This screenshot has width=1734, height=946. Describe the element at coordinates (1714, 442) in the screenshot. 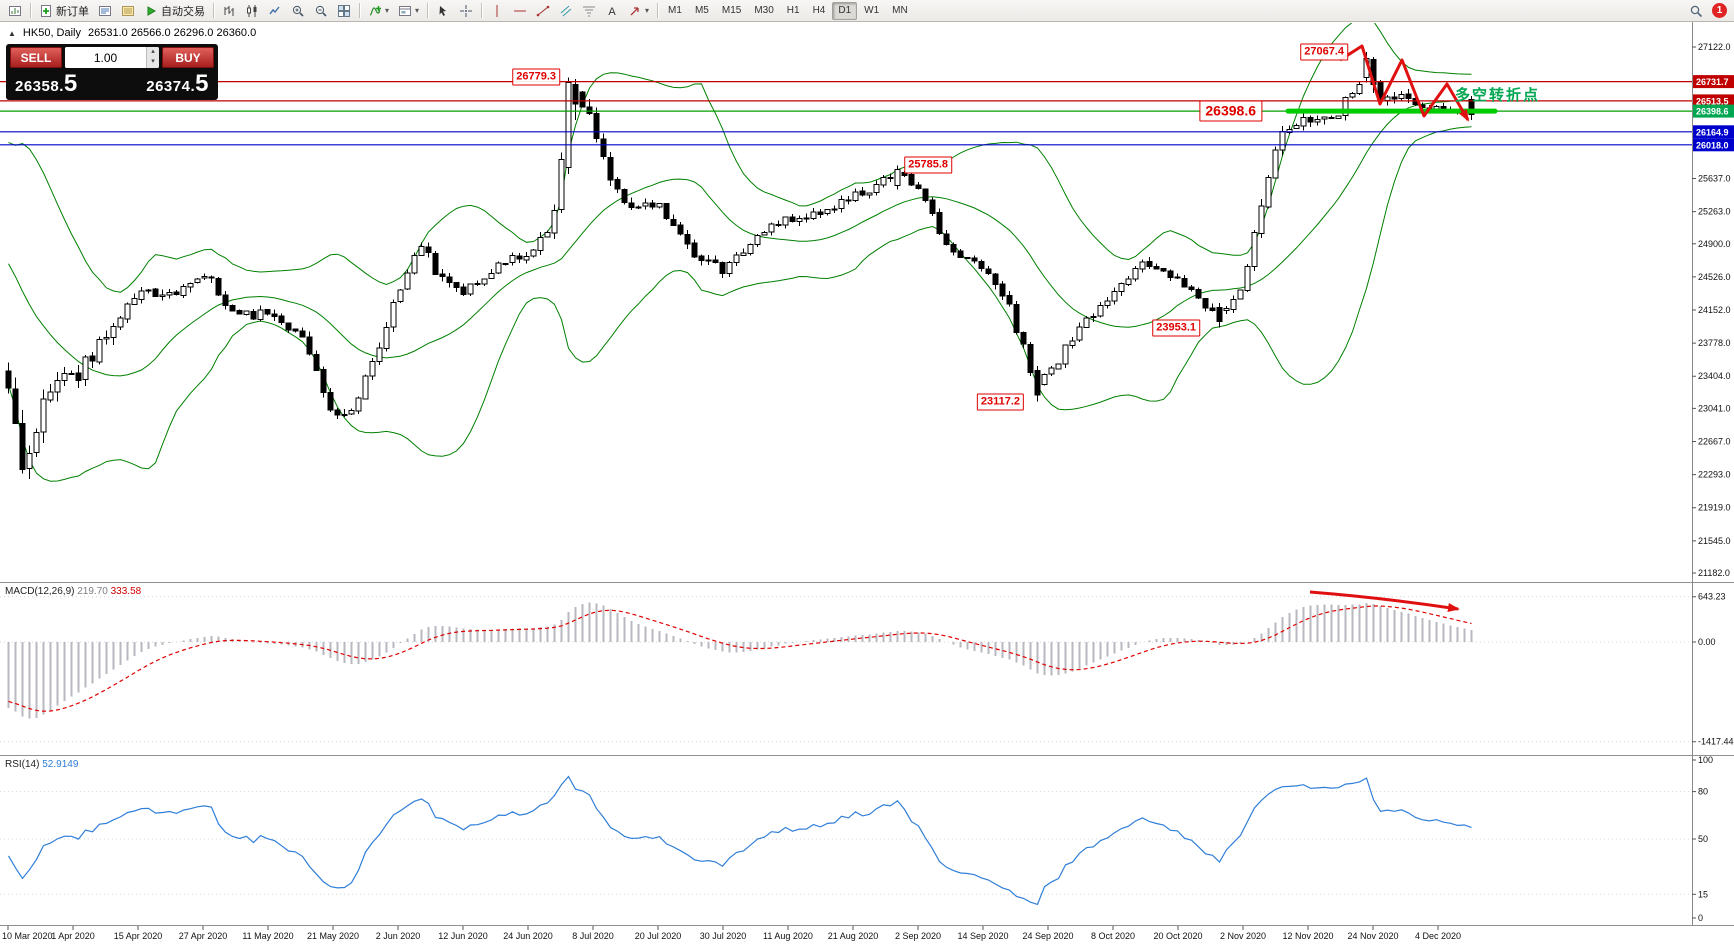

I see `svg-text: 22667.0` at that location.